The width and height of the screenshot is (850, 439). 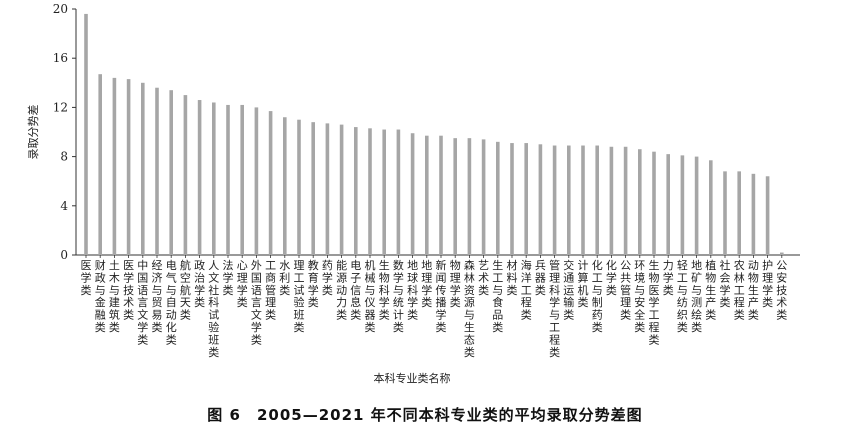 What do you see at coordinates (86, 278) in the screenshot?
I see `x-tick-label: 医学类` at bounding box center [86, 278].